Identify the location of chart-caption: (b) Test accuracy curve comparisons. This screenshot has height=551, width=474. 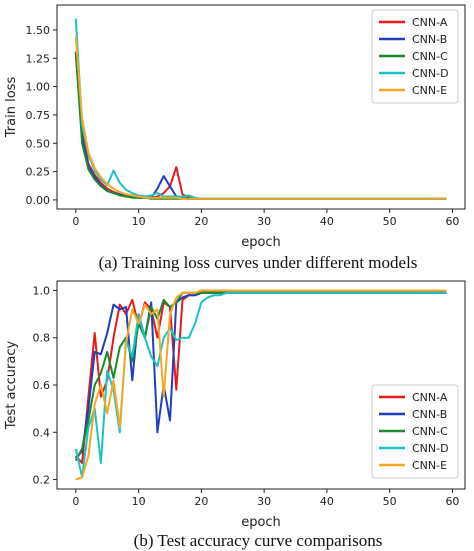
(258, 540).